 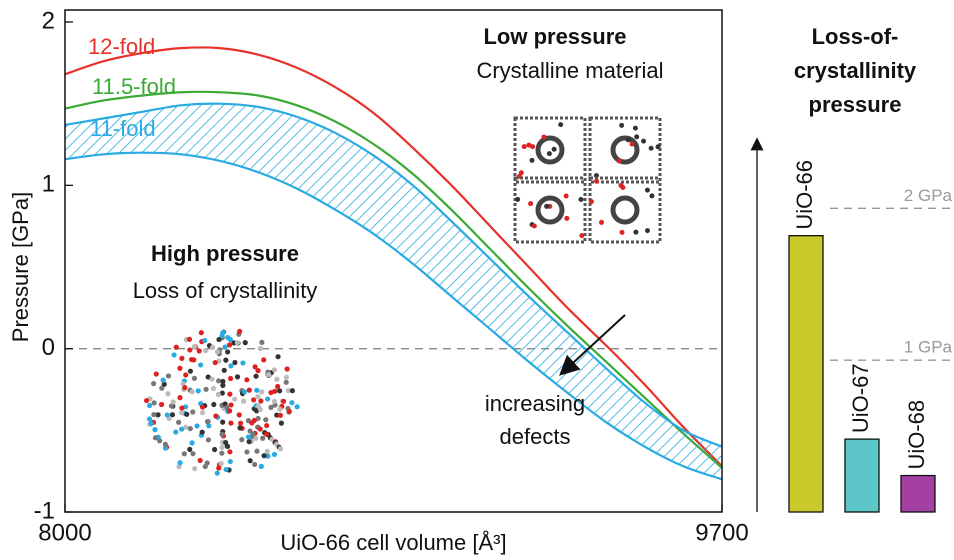 What do you see at coordinates (804, 195) in the screenshot?
I see `category-label: UiO-66` at bounding box center [804, 195].